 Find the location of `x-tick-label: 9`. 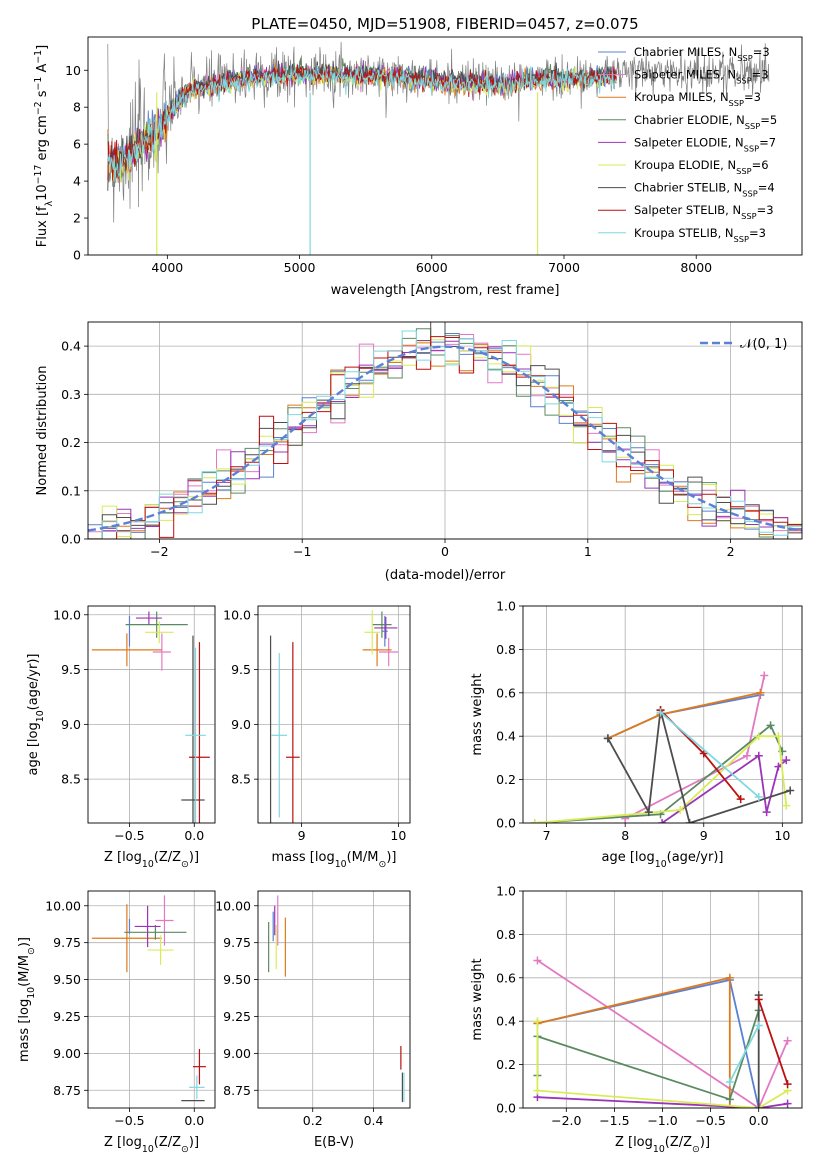

x-tick-label: 9 is located at coordinates (704, 835).